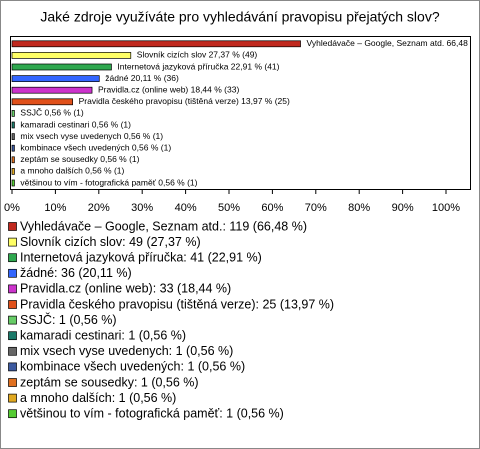 The height and width of the screenshot is (449, 480). Describe the element at coordinates (229, 208) in the screenshot. I see `x-tick-label: 50%` at that location.